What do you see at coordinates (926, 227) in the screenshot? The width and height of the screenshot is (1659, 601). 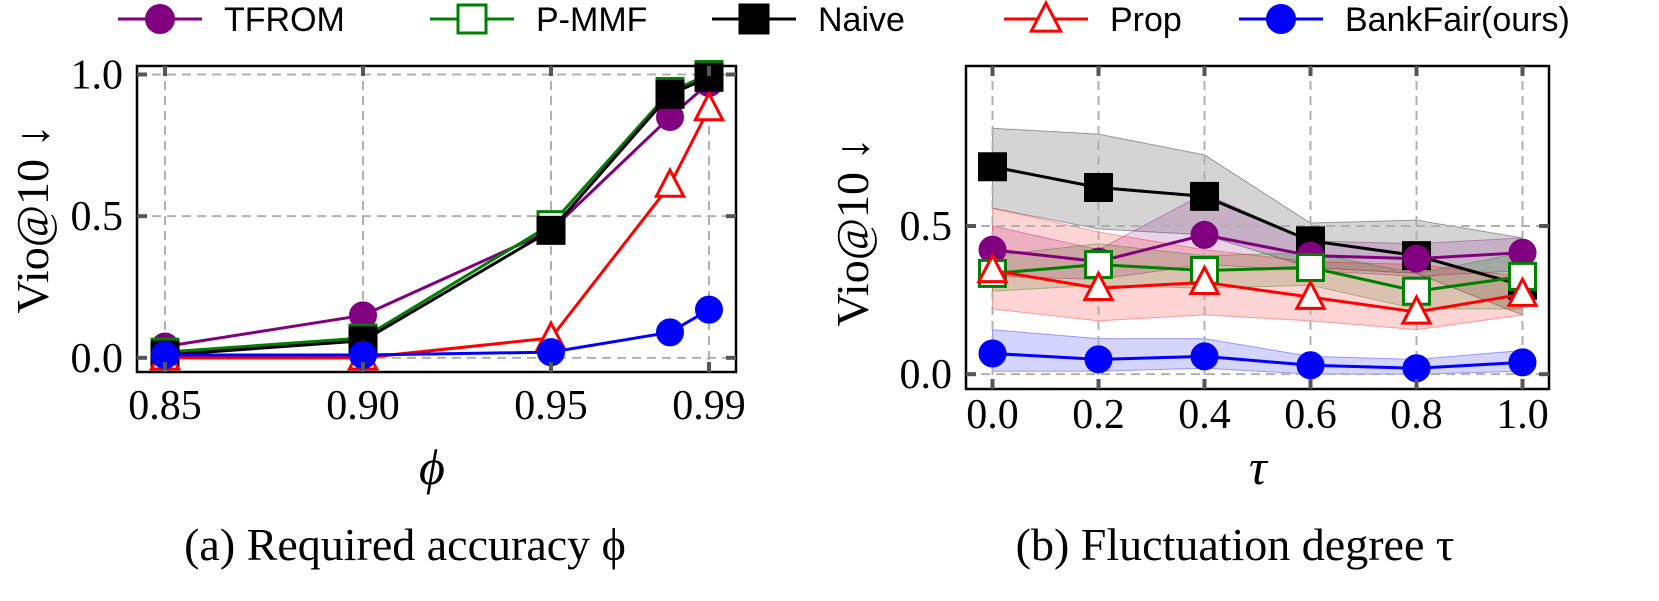 I see `tick-label-y-b: 0.5` at bounding box center [926, 227].